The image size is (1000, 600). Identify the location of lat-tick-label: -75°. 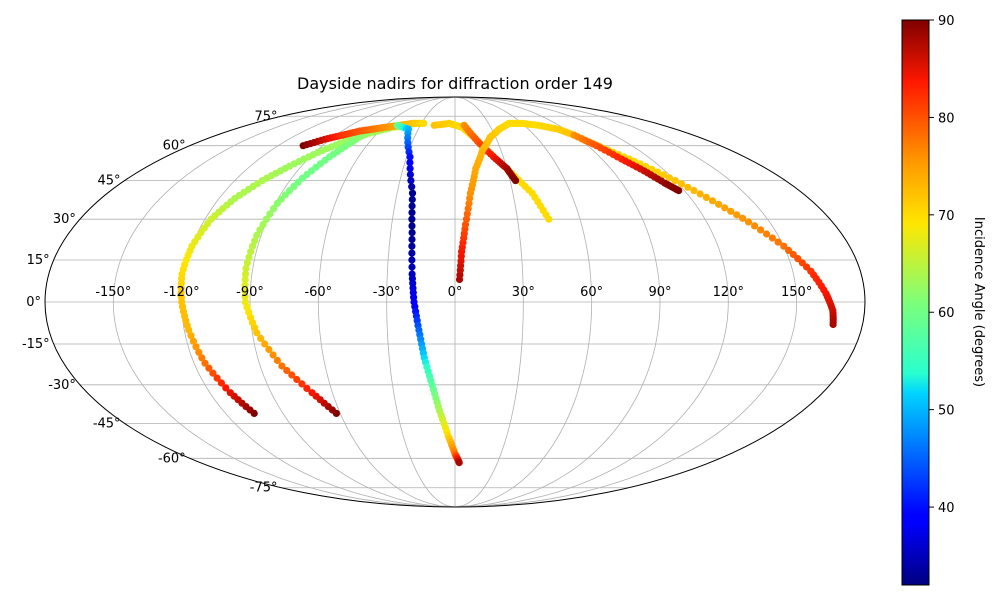
(264, 488).